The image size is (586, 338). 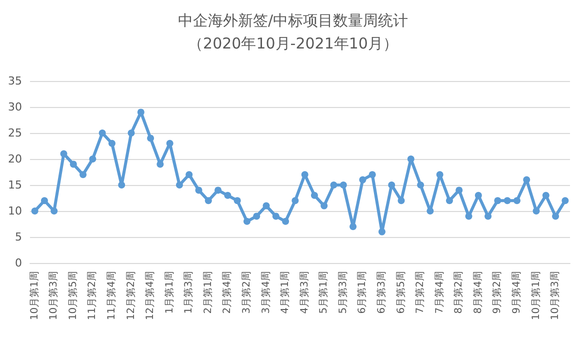 I want to click on x-tick-label: 6月第1周, so click(x=362, y=292).